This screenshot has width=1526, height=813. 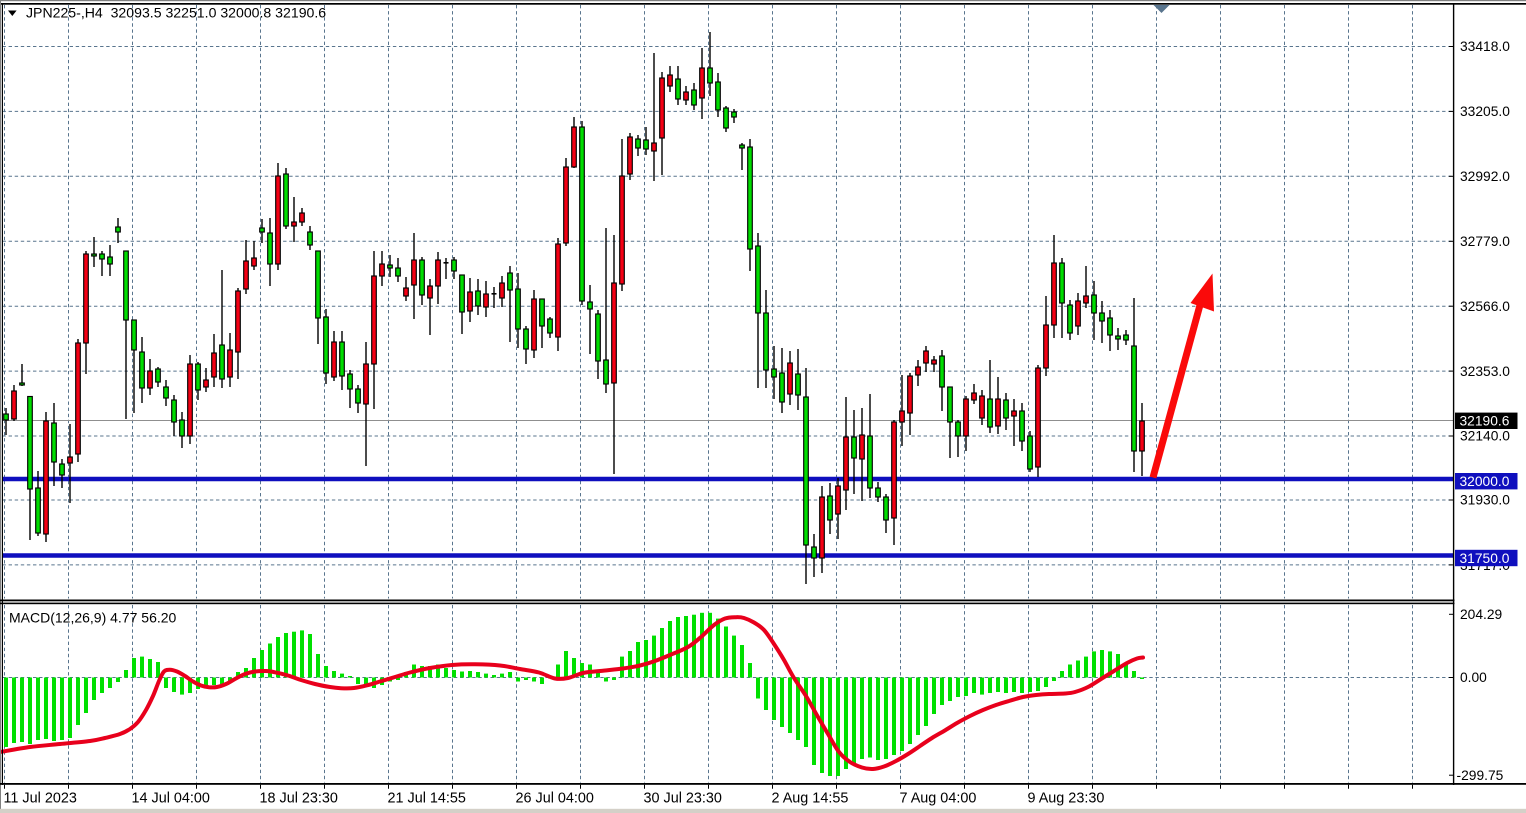 What do you see at coordinates (171, 799) in the screenshot?
I see `svg-text: 14 Jul 04:00` at bounding box center [171, 799].